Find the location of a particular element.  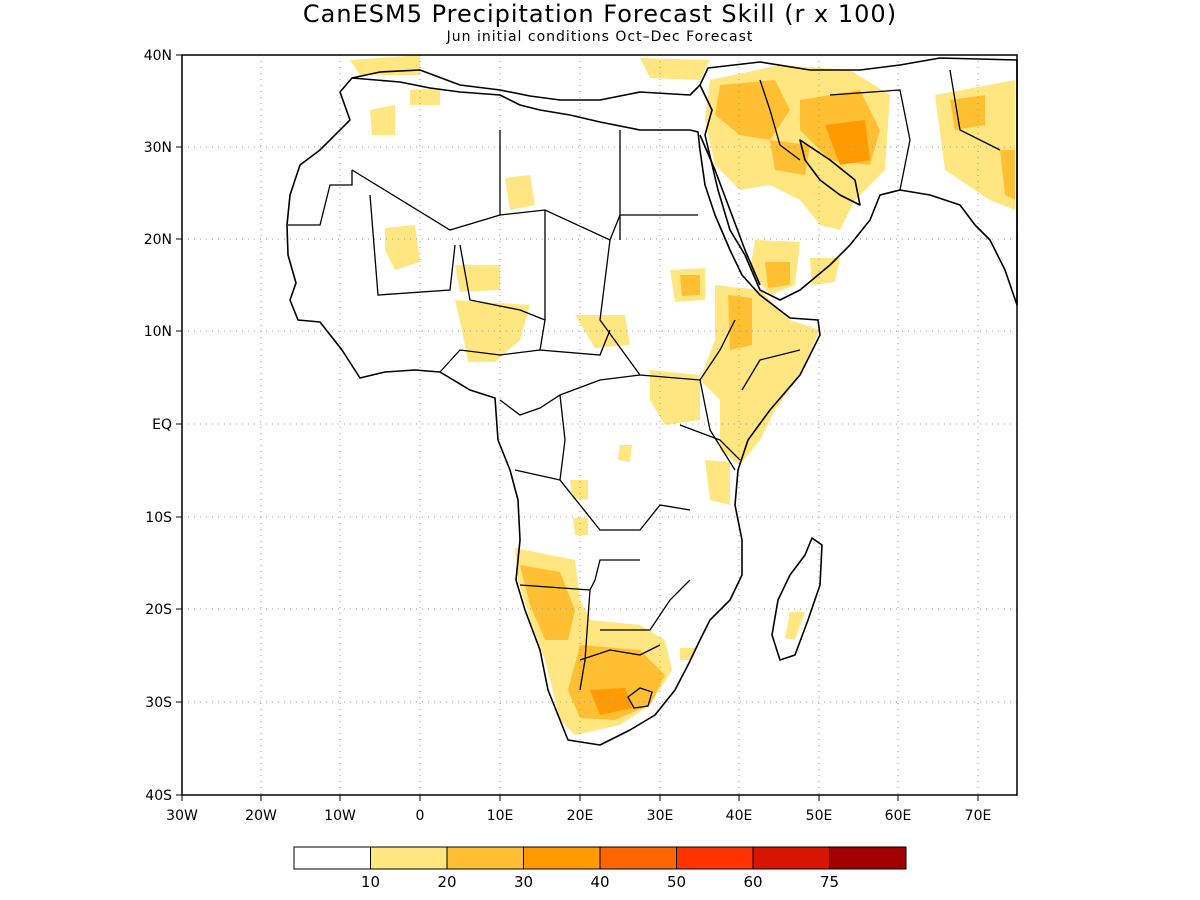

x-tick-label: 60E is located at coordinates (898, 816).